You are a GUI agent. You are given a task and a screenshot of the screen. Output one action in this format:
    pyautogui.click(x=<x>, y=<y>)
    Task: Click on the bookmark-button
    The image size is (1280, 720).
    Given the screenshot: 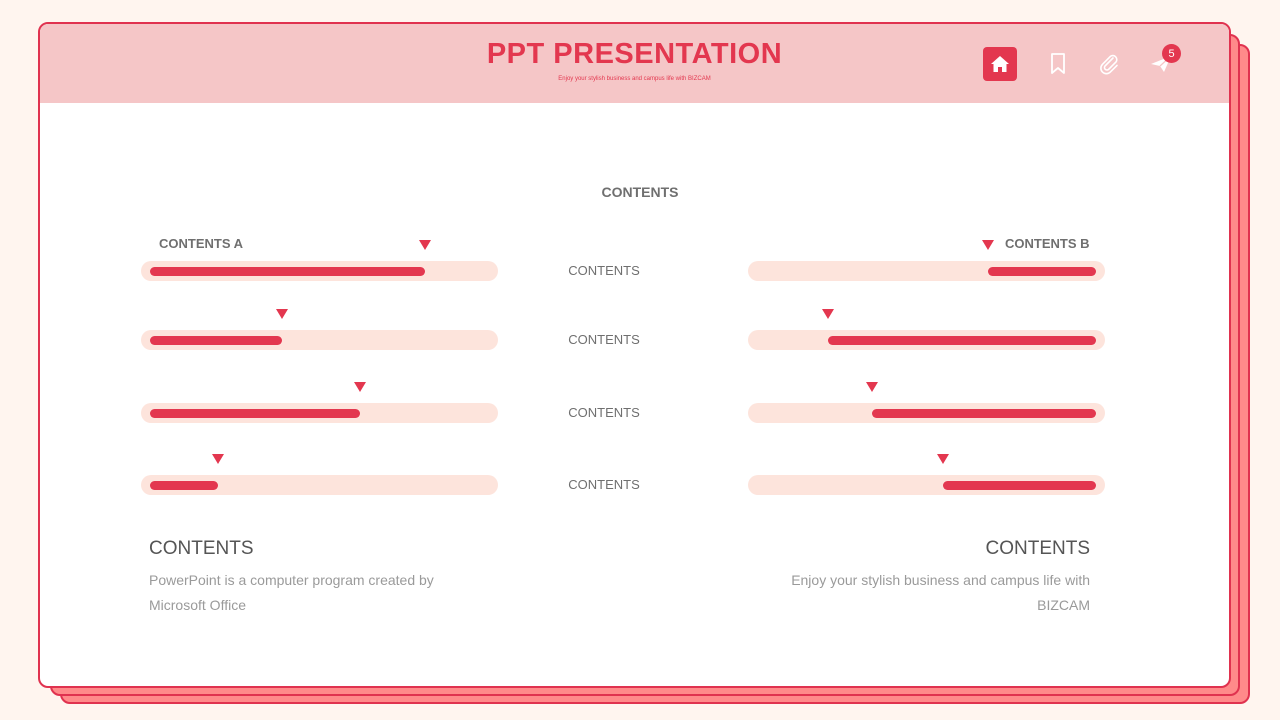 What is the action you would take?
    pyautogui.click(x=1058, y=64)
    